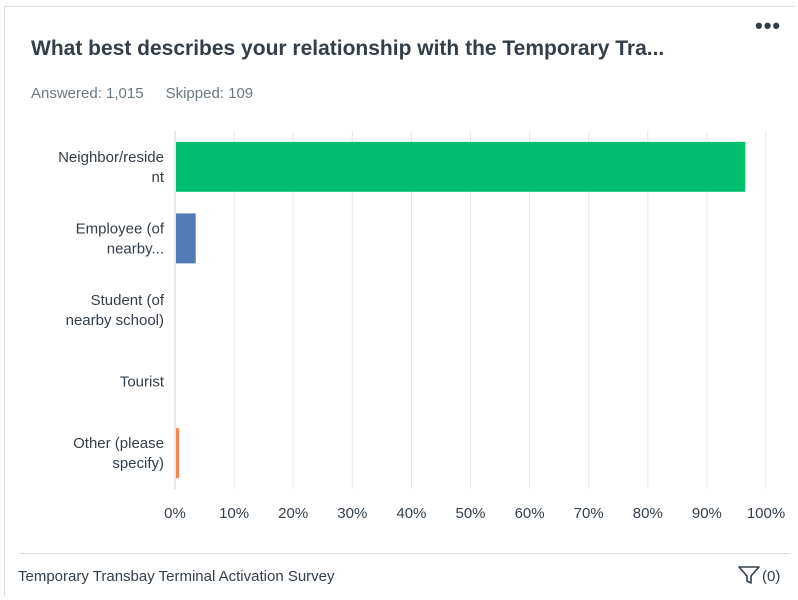  Describe the element at coordinates (648, 513) in the screenshot. I see `x-tick-label: 80%` at that location.